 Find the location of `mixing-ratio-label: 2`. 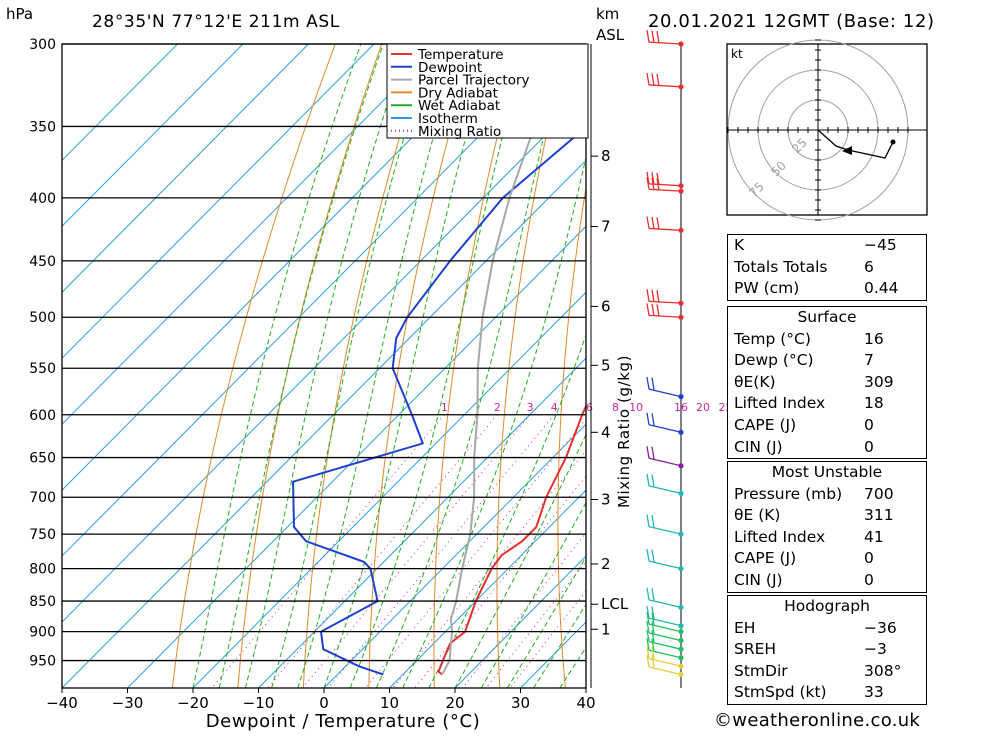

mixing-ratio-label: 2 is located at coordinates (497, 407).